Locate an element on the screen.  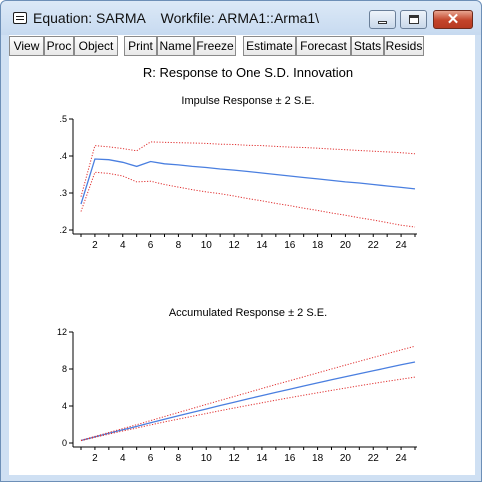
minimize-icon is located at coordinates (382, 22).